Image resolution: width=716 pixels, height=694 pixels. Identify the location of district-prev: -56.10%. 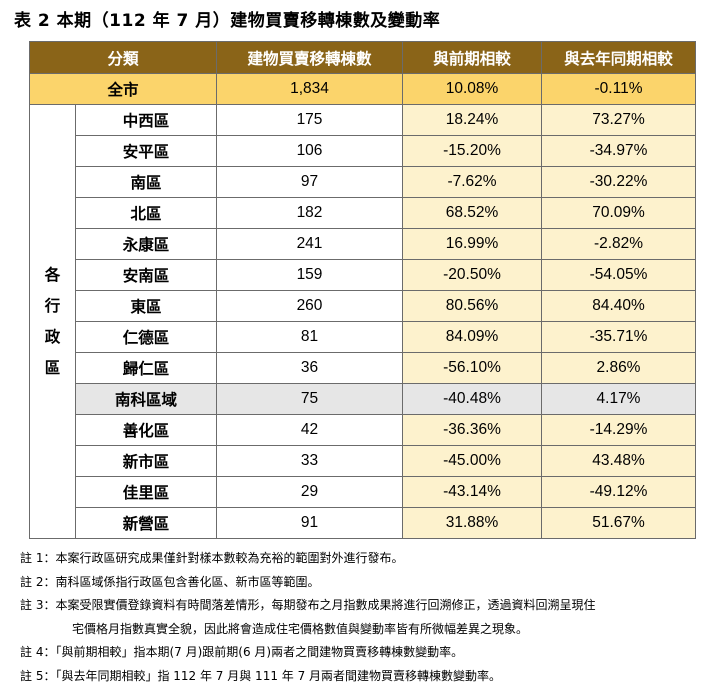
(472, 368).